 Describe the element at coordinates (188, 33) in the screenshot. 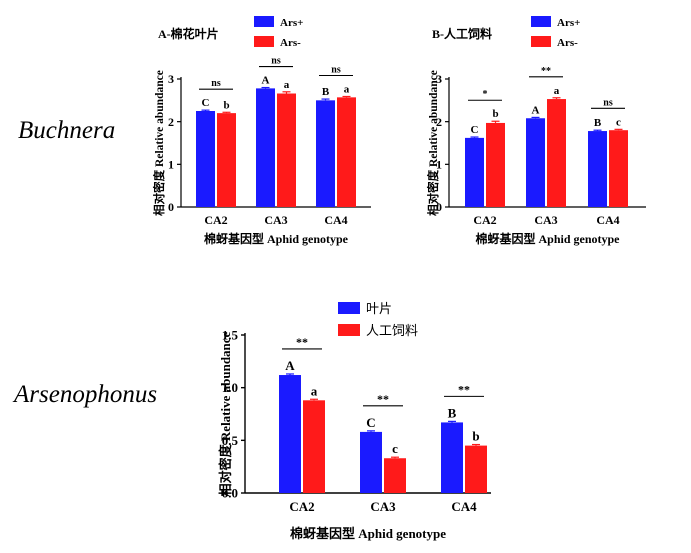

I see `chart-title: A-棉花叶片` at that location.